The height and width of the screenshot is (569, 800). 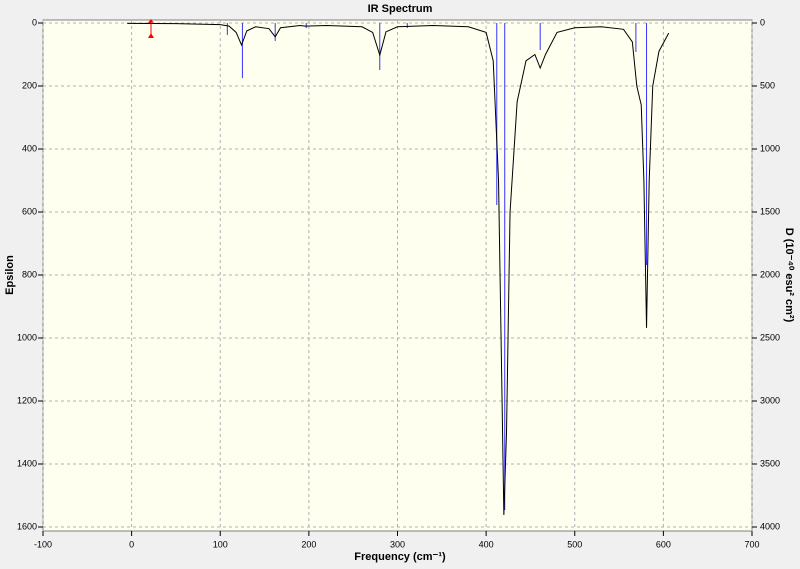 What do you see at coordinates (762, 22) in the screenshot?
I see `y2-tick-label: 0` at bounding box center [762, 22].